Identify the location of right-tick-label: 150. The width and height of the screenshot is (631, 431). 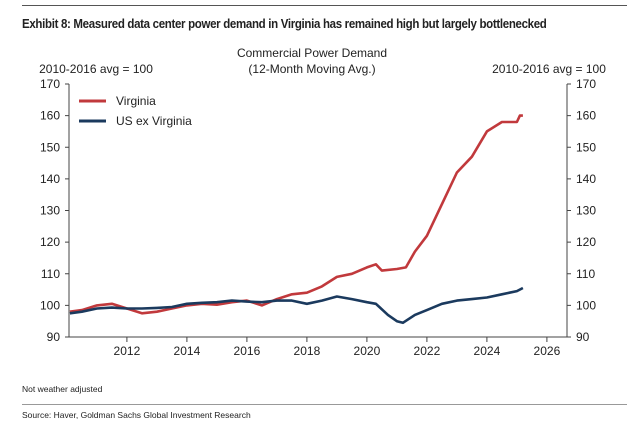
(586, 147).